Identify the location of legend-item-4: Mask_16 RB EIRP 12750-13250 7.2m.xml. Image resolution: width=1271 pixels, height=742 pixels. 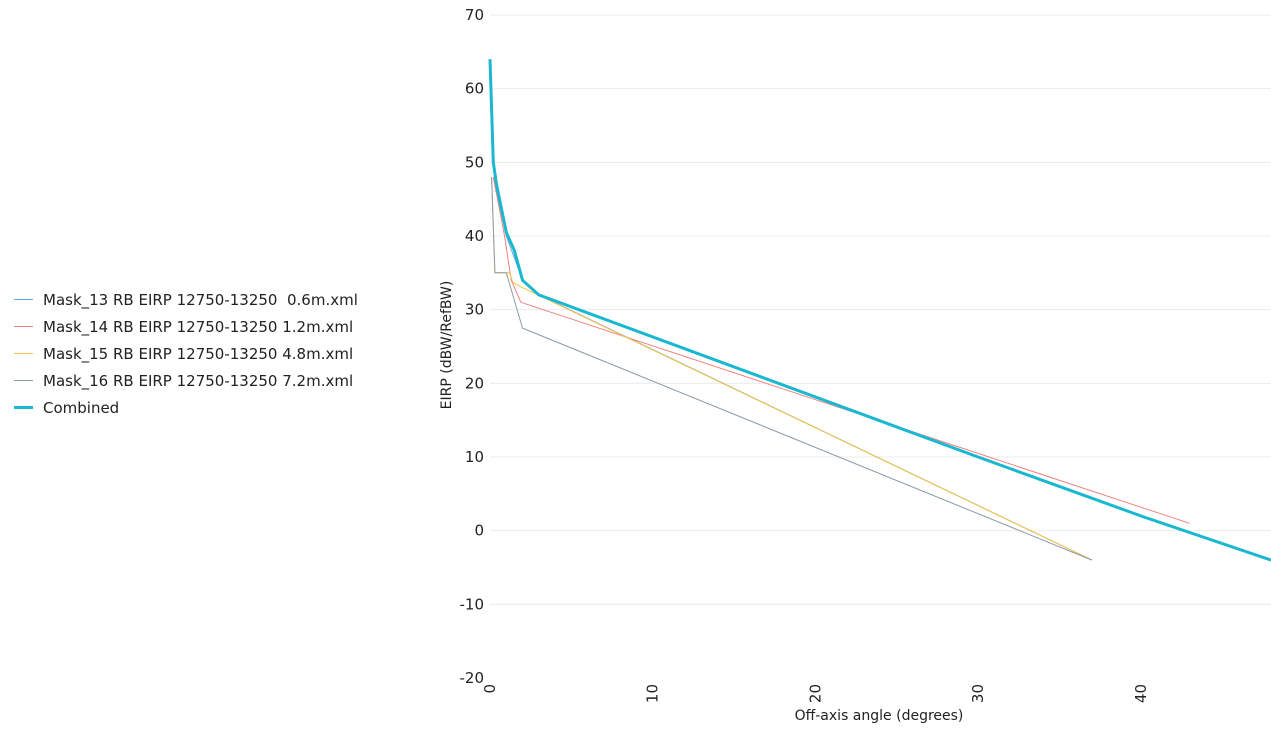
(224, 380).